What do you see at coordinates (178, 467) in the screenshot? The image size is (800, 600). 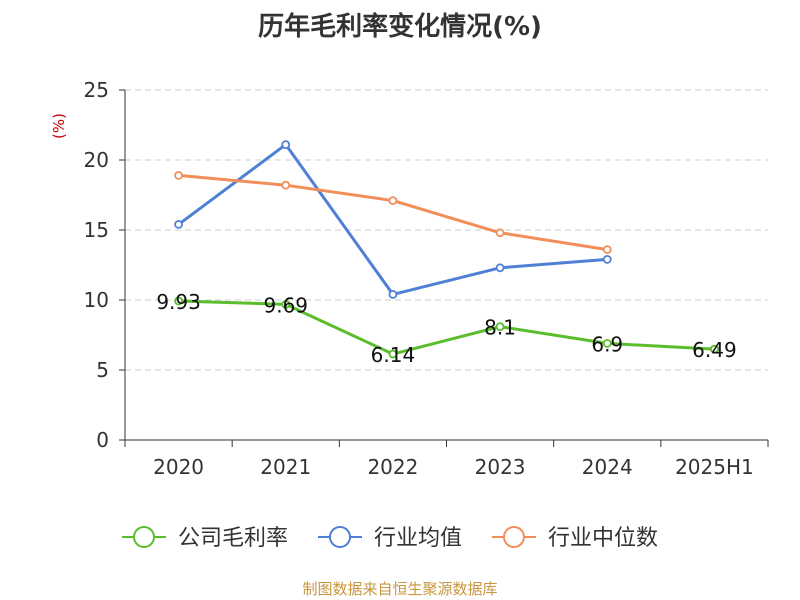 I see `x-tick-label: 2020` at bounding box center [178, 467].